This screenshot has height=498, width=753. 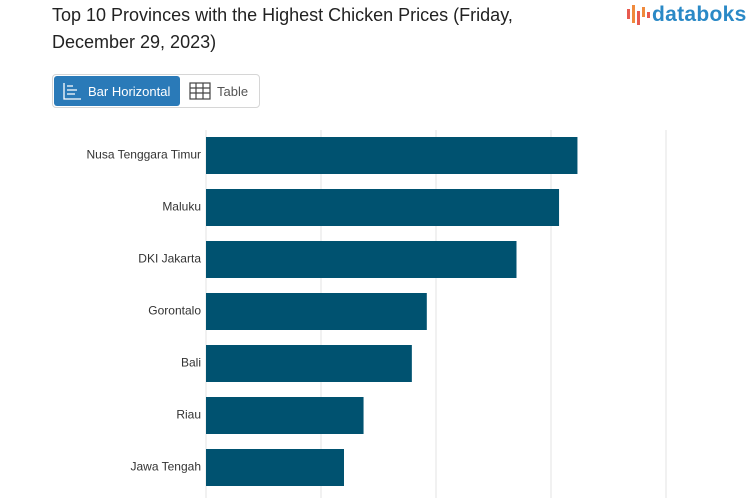 I want to click on y-tick-label: Gorontalo, so click(x=174, y=311).